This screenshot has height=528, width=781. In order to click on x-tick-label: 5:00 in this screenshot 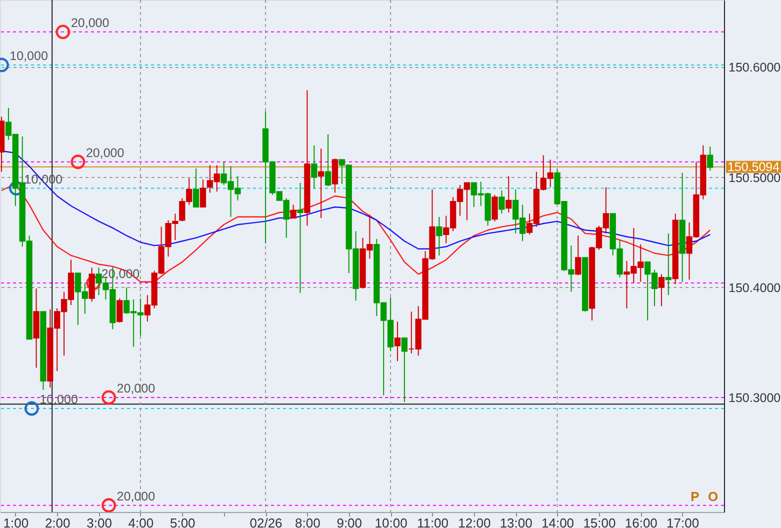, I will do `click(183, 522)`.